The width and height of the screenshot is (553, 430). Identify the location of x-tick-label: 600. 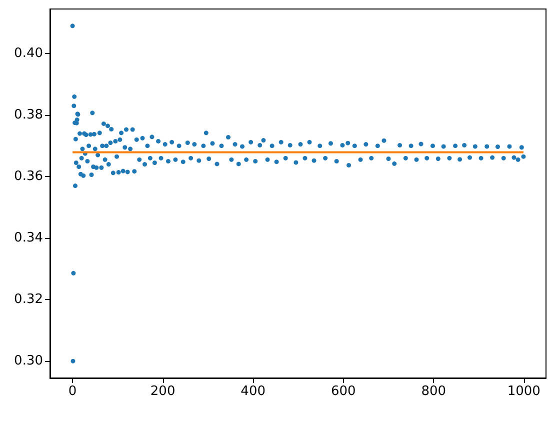
(343, 391).